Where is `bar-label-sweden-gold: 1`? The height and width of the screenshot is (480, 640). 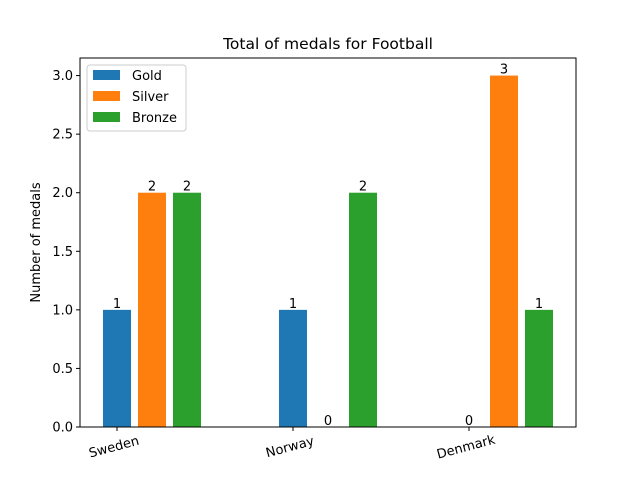 bar-label-sweden-gold: 1 is located at coordinates (117, 304).